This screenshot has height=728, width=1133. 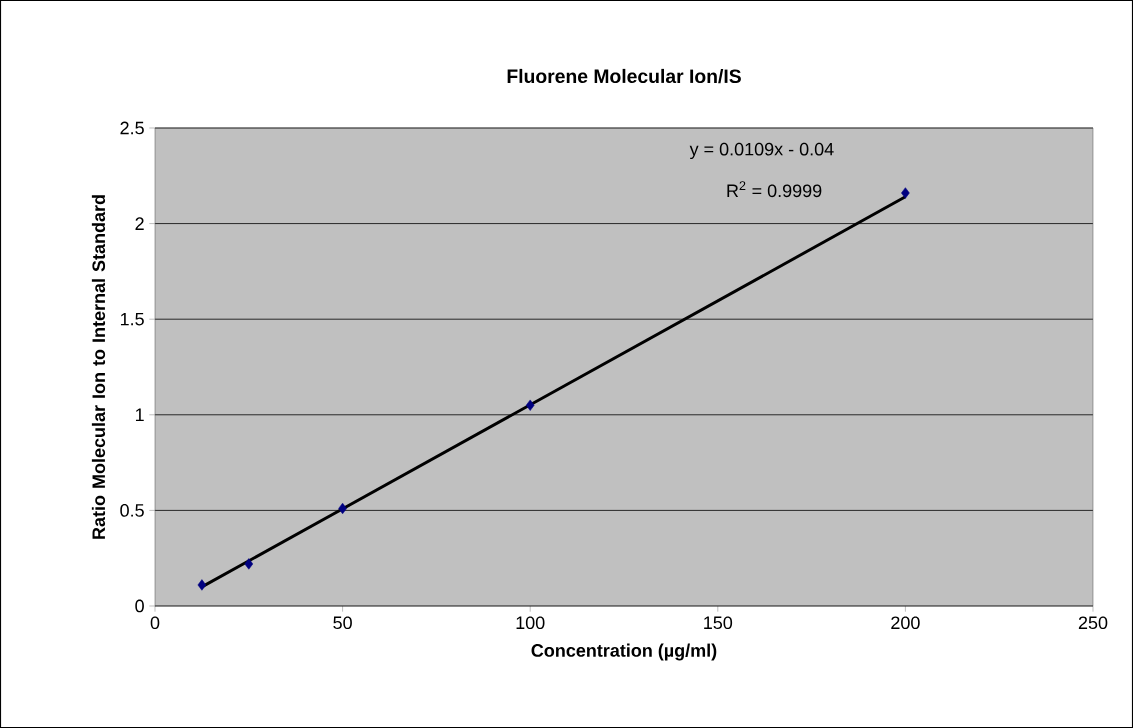 What do you see at coordinates (139, 414) in the screenshot?
I see `y-tick-label: 1` at bounding box center [139, 414].